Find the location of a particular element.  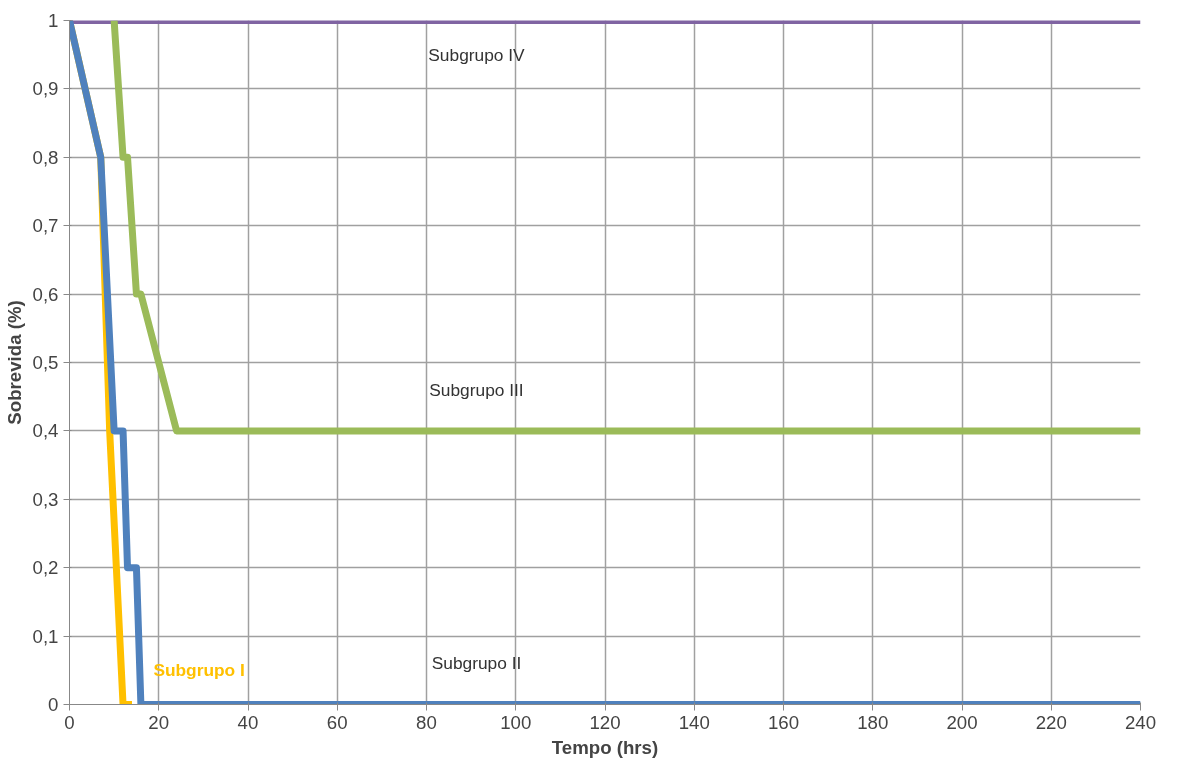

y-tick-label: 0,7 is located at coordinates (45, 226).